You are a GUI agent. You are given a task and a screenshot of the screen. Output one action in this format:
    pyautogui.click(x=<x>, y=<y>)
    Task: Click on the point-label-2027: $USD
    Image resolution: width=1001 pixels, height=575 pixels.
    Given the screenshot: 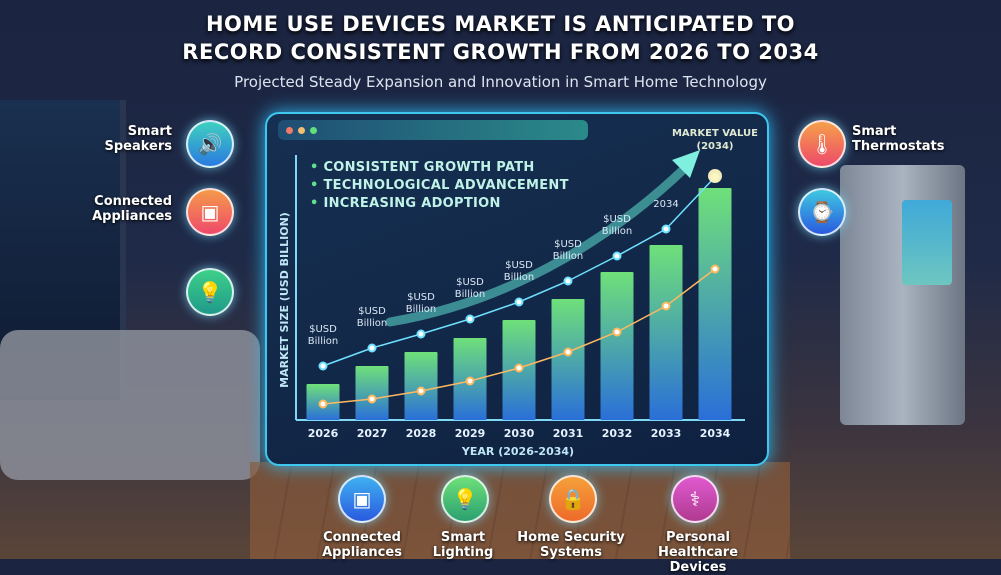 What is the action you would take?
    pyautogui.click(x=372, y=311)
    